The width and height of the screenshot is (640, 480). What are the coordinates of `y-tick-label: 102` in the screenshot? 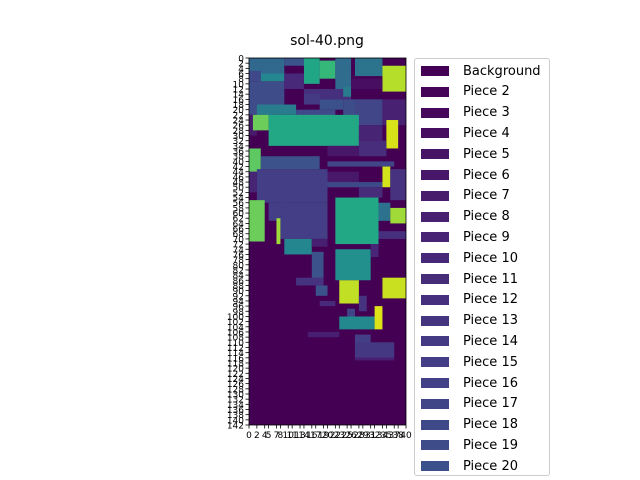 It's located at (235, 323).